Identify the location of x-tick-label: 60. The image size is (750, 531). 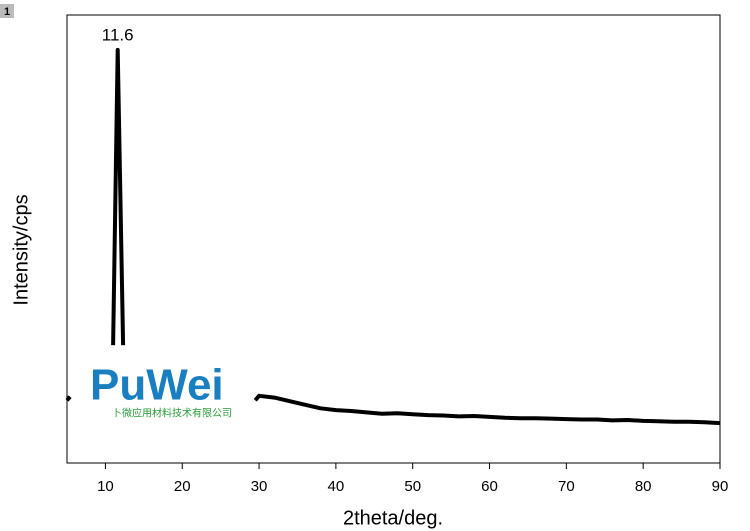
(489, 486).